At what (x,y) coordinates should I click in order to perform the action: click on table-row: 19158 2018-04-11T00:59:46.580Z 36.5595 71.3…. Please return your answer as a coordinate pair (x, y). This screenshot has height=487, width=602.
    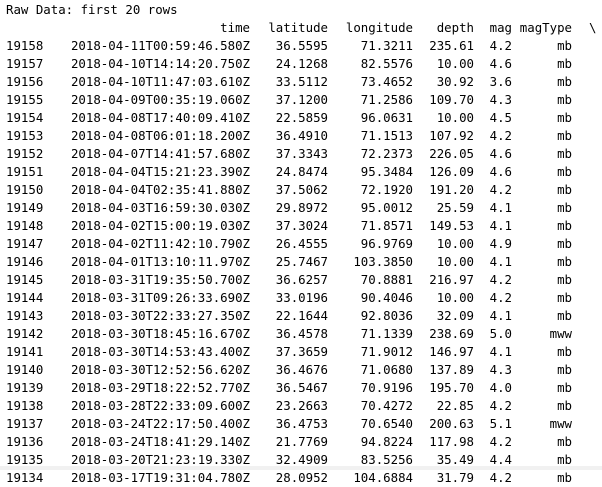
    Looking at the image, I should click on (304, 46).